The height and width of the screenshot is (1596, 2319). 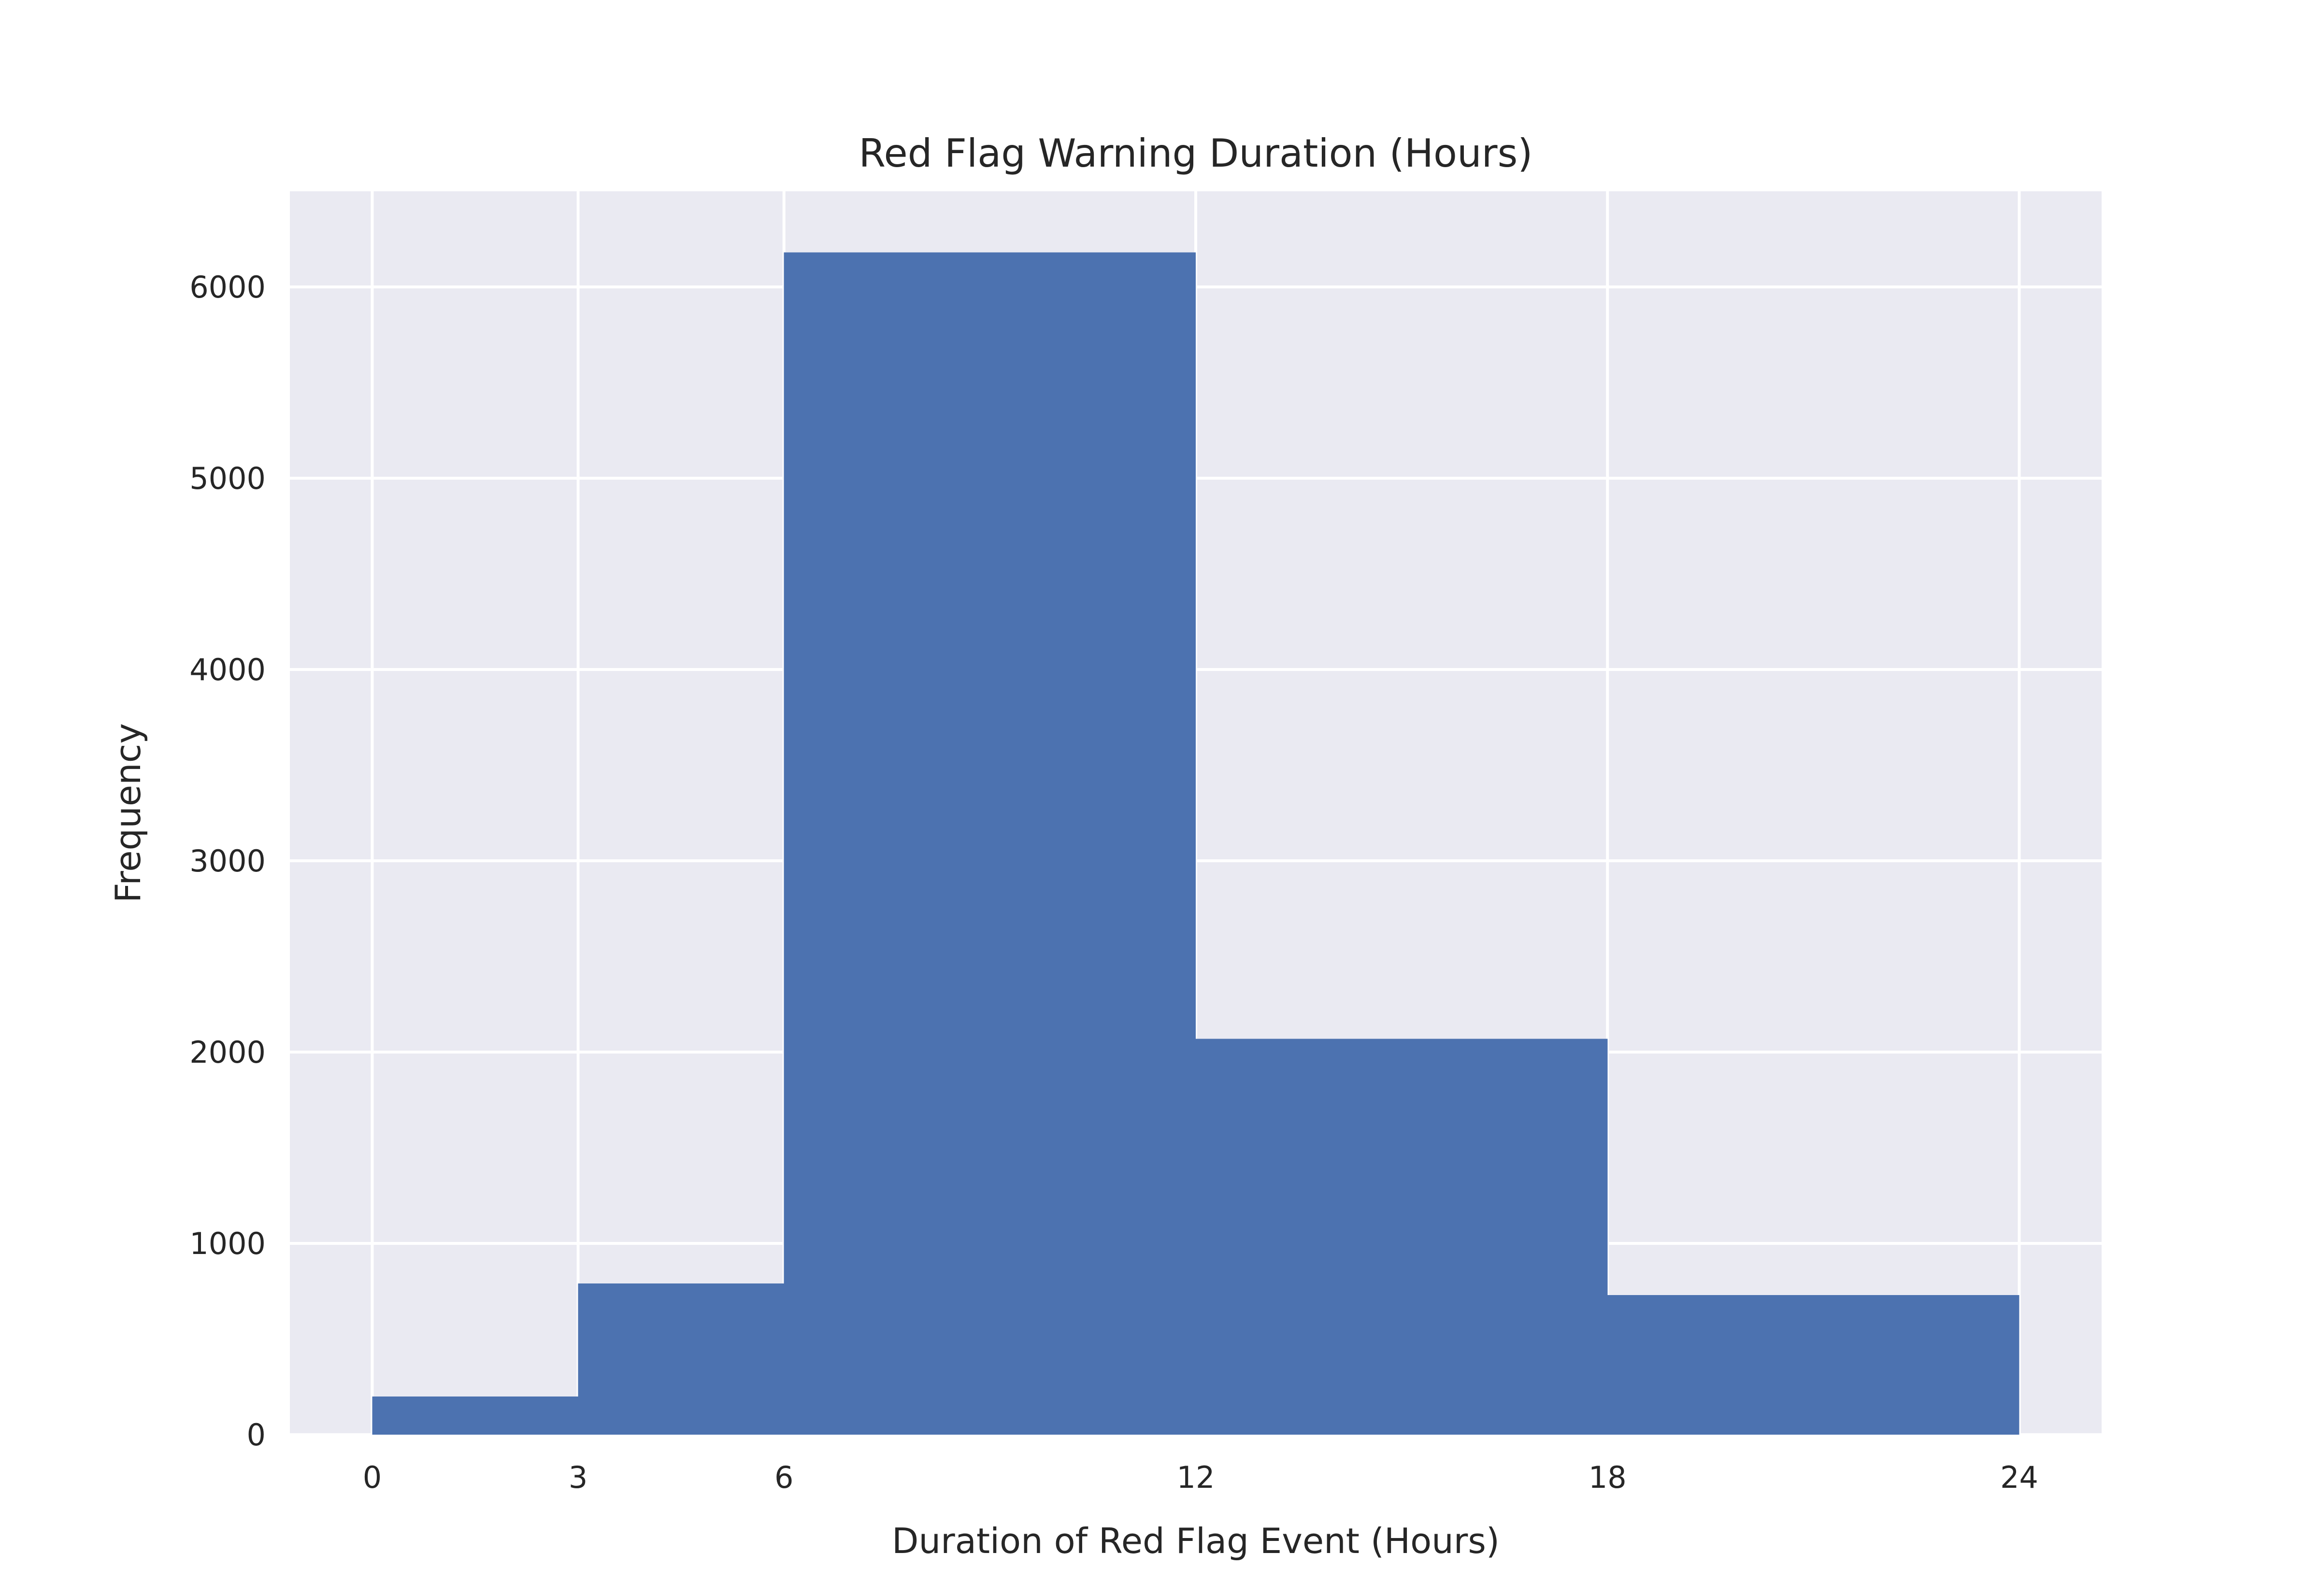 I want to click on y-tick-label: 3000, so click(x=227, y=861).